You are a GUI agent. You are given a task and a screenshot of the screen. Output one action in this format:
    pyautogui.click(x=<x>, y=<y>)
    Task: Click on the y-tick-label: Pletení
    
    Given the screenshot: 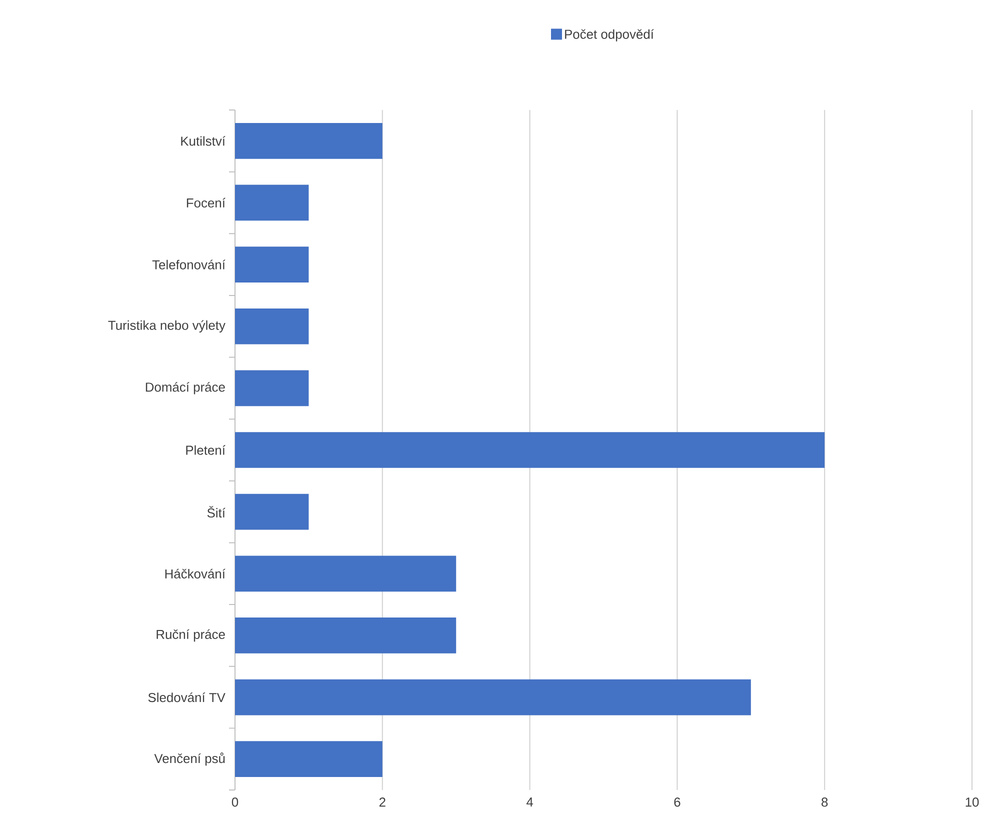 What is the action you would take?
    pyautogui.click(x=206, y=450)
    